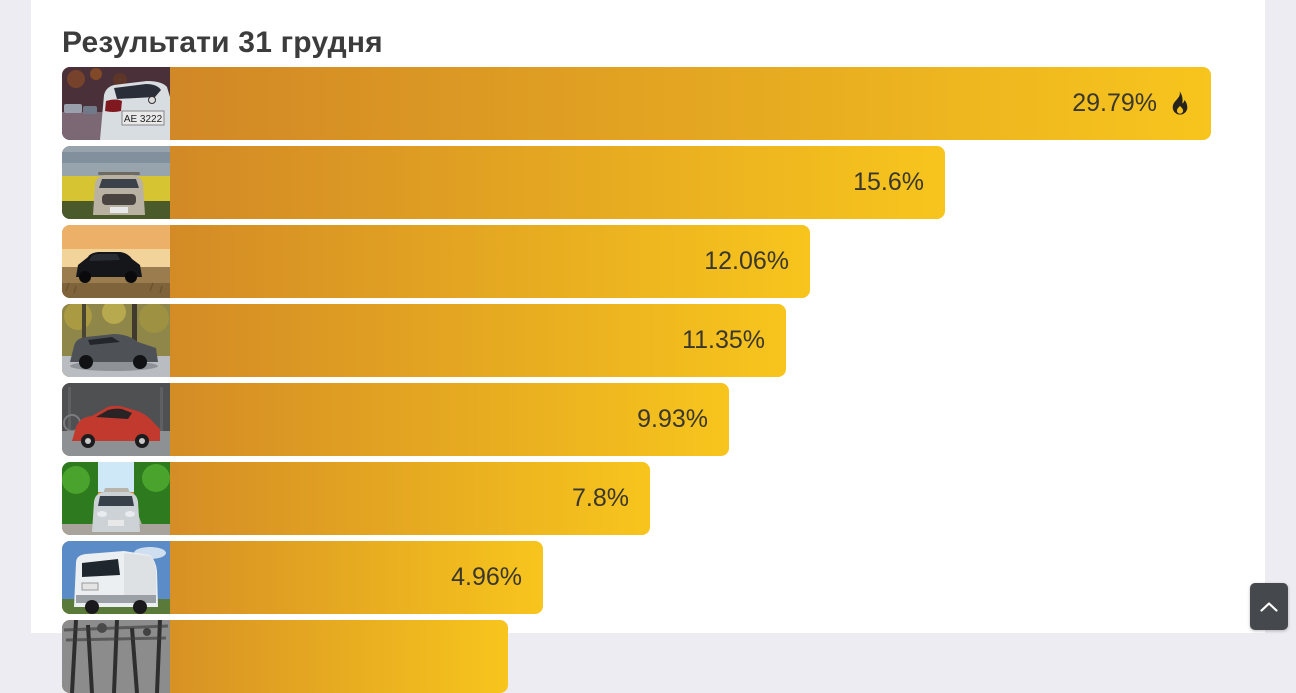 The image size is (1296, 693). Describe the element at coordinates (663, 43) in the screenshot. I see `page-title: Результати 31 грудня` at that location.